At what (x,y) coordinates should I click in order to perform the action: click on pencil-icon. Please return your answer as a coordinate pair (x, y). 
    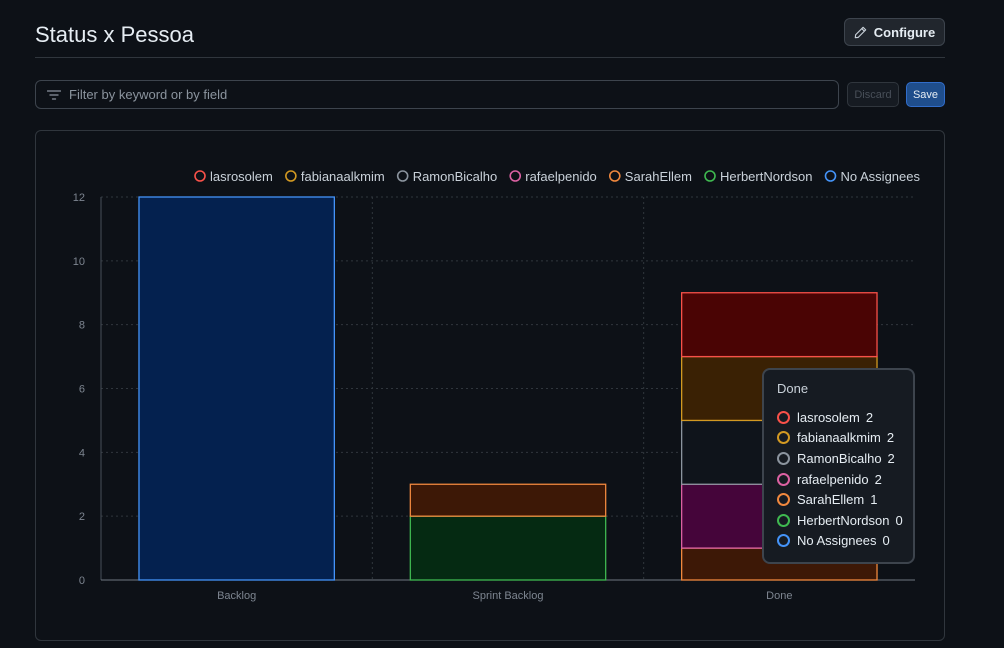
    Looking at the image, I should click on (860, 32).